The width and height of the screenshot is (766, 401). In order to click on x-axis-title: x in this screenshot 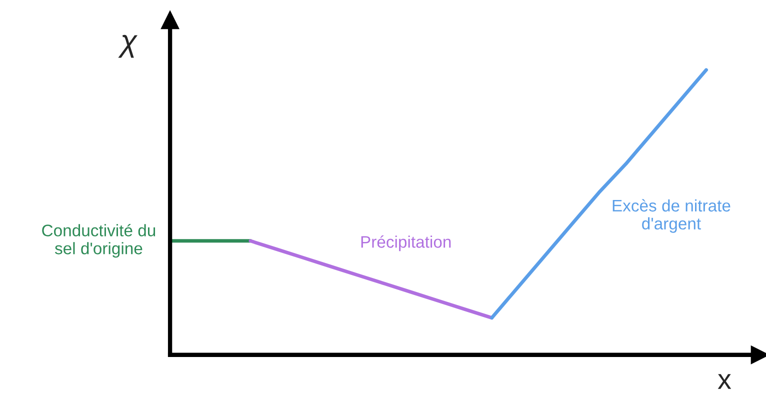, I will do `click(725, 381)`.